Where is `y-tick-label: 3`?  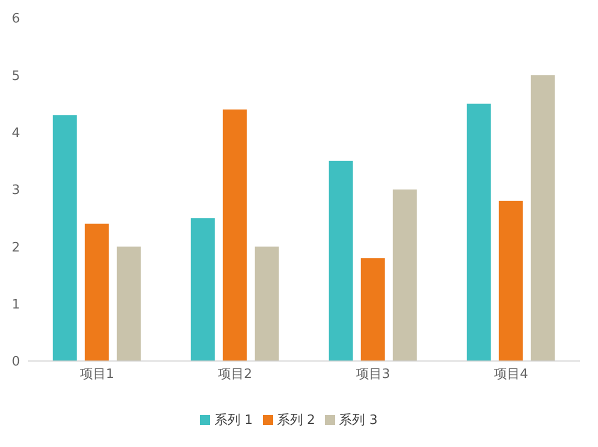
y-tick-label: 3 is located at coordinates (16, 190).